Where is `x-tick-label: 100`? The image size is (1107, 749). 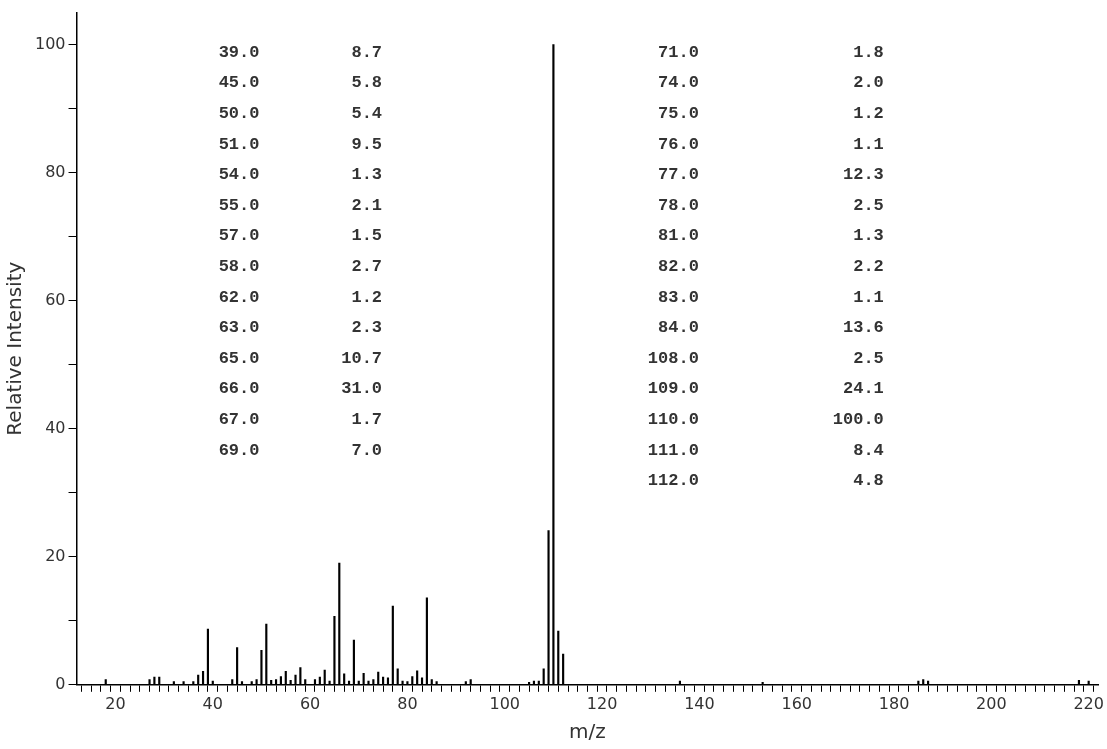
x-tick-label: 100 is located at coordinates (505, 703).